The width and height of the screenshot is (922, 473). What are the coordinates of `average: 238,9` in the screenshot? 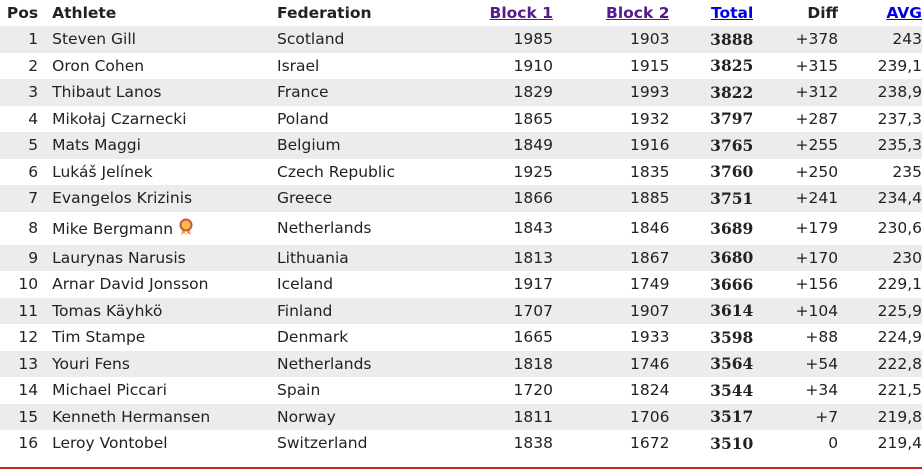 It's located at (880, 92).